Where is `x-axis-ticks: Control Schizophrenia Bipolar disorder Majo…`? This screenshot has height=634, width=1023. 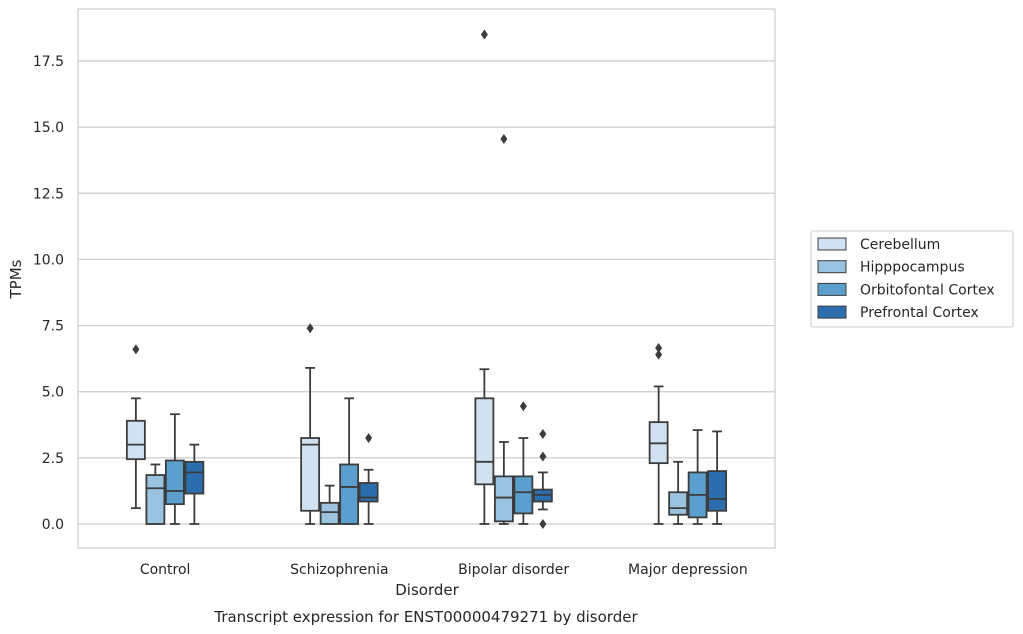 x-axis-ticks: Control Schizophrenia Bipolar disorder Majo… is located at coordinates (444, 570).